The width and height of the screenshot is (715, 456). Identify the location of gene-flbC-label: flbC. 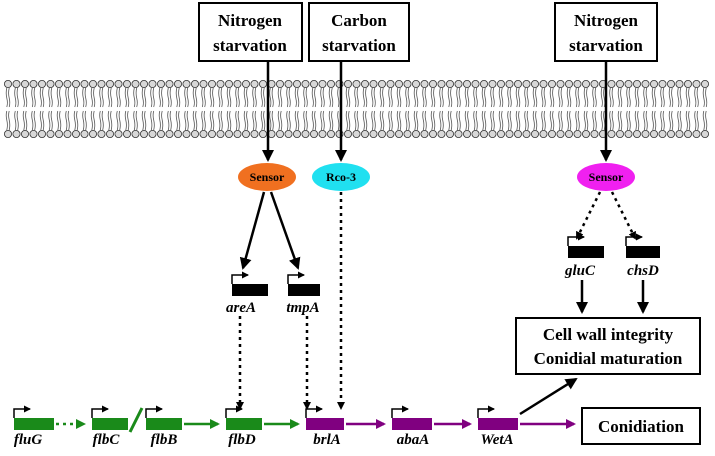
(107, 440).